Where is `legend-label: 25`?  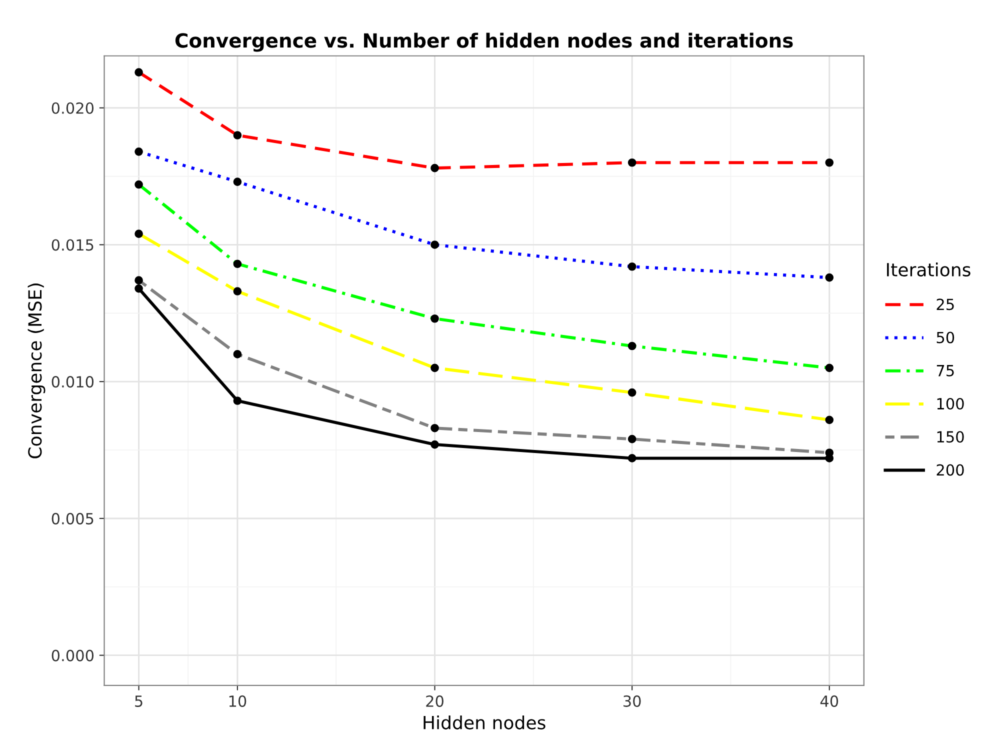 legend-label: 25 is located at coordinates (945, 304).